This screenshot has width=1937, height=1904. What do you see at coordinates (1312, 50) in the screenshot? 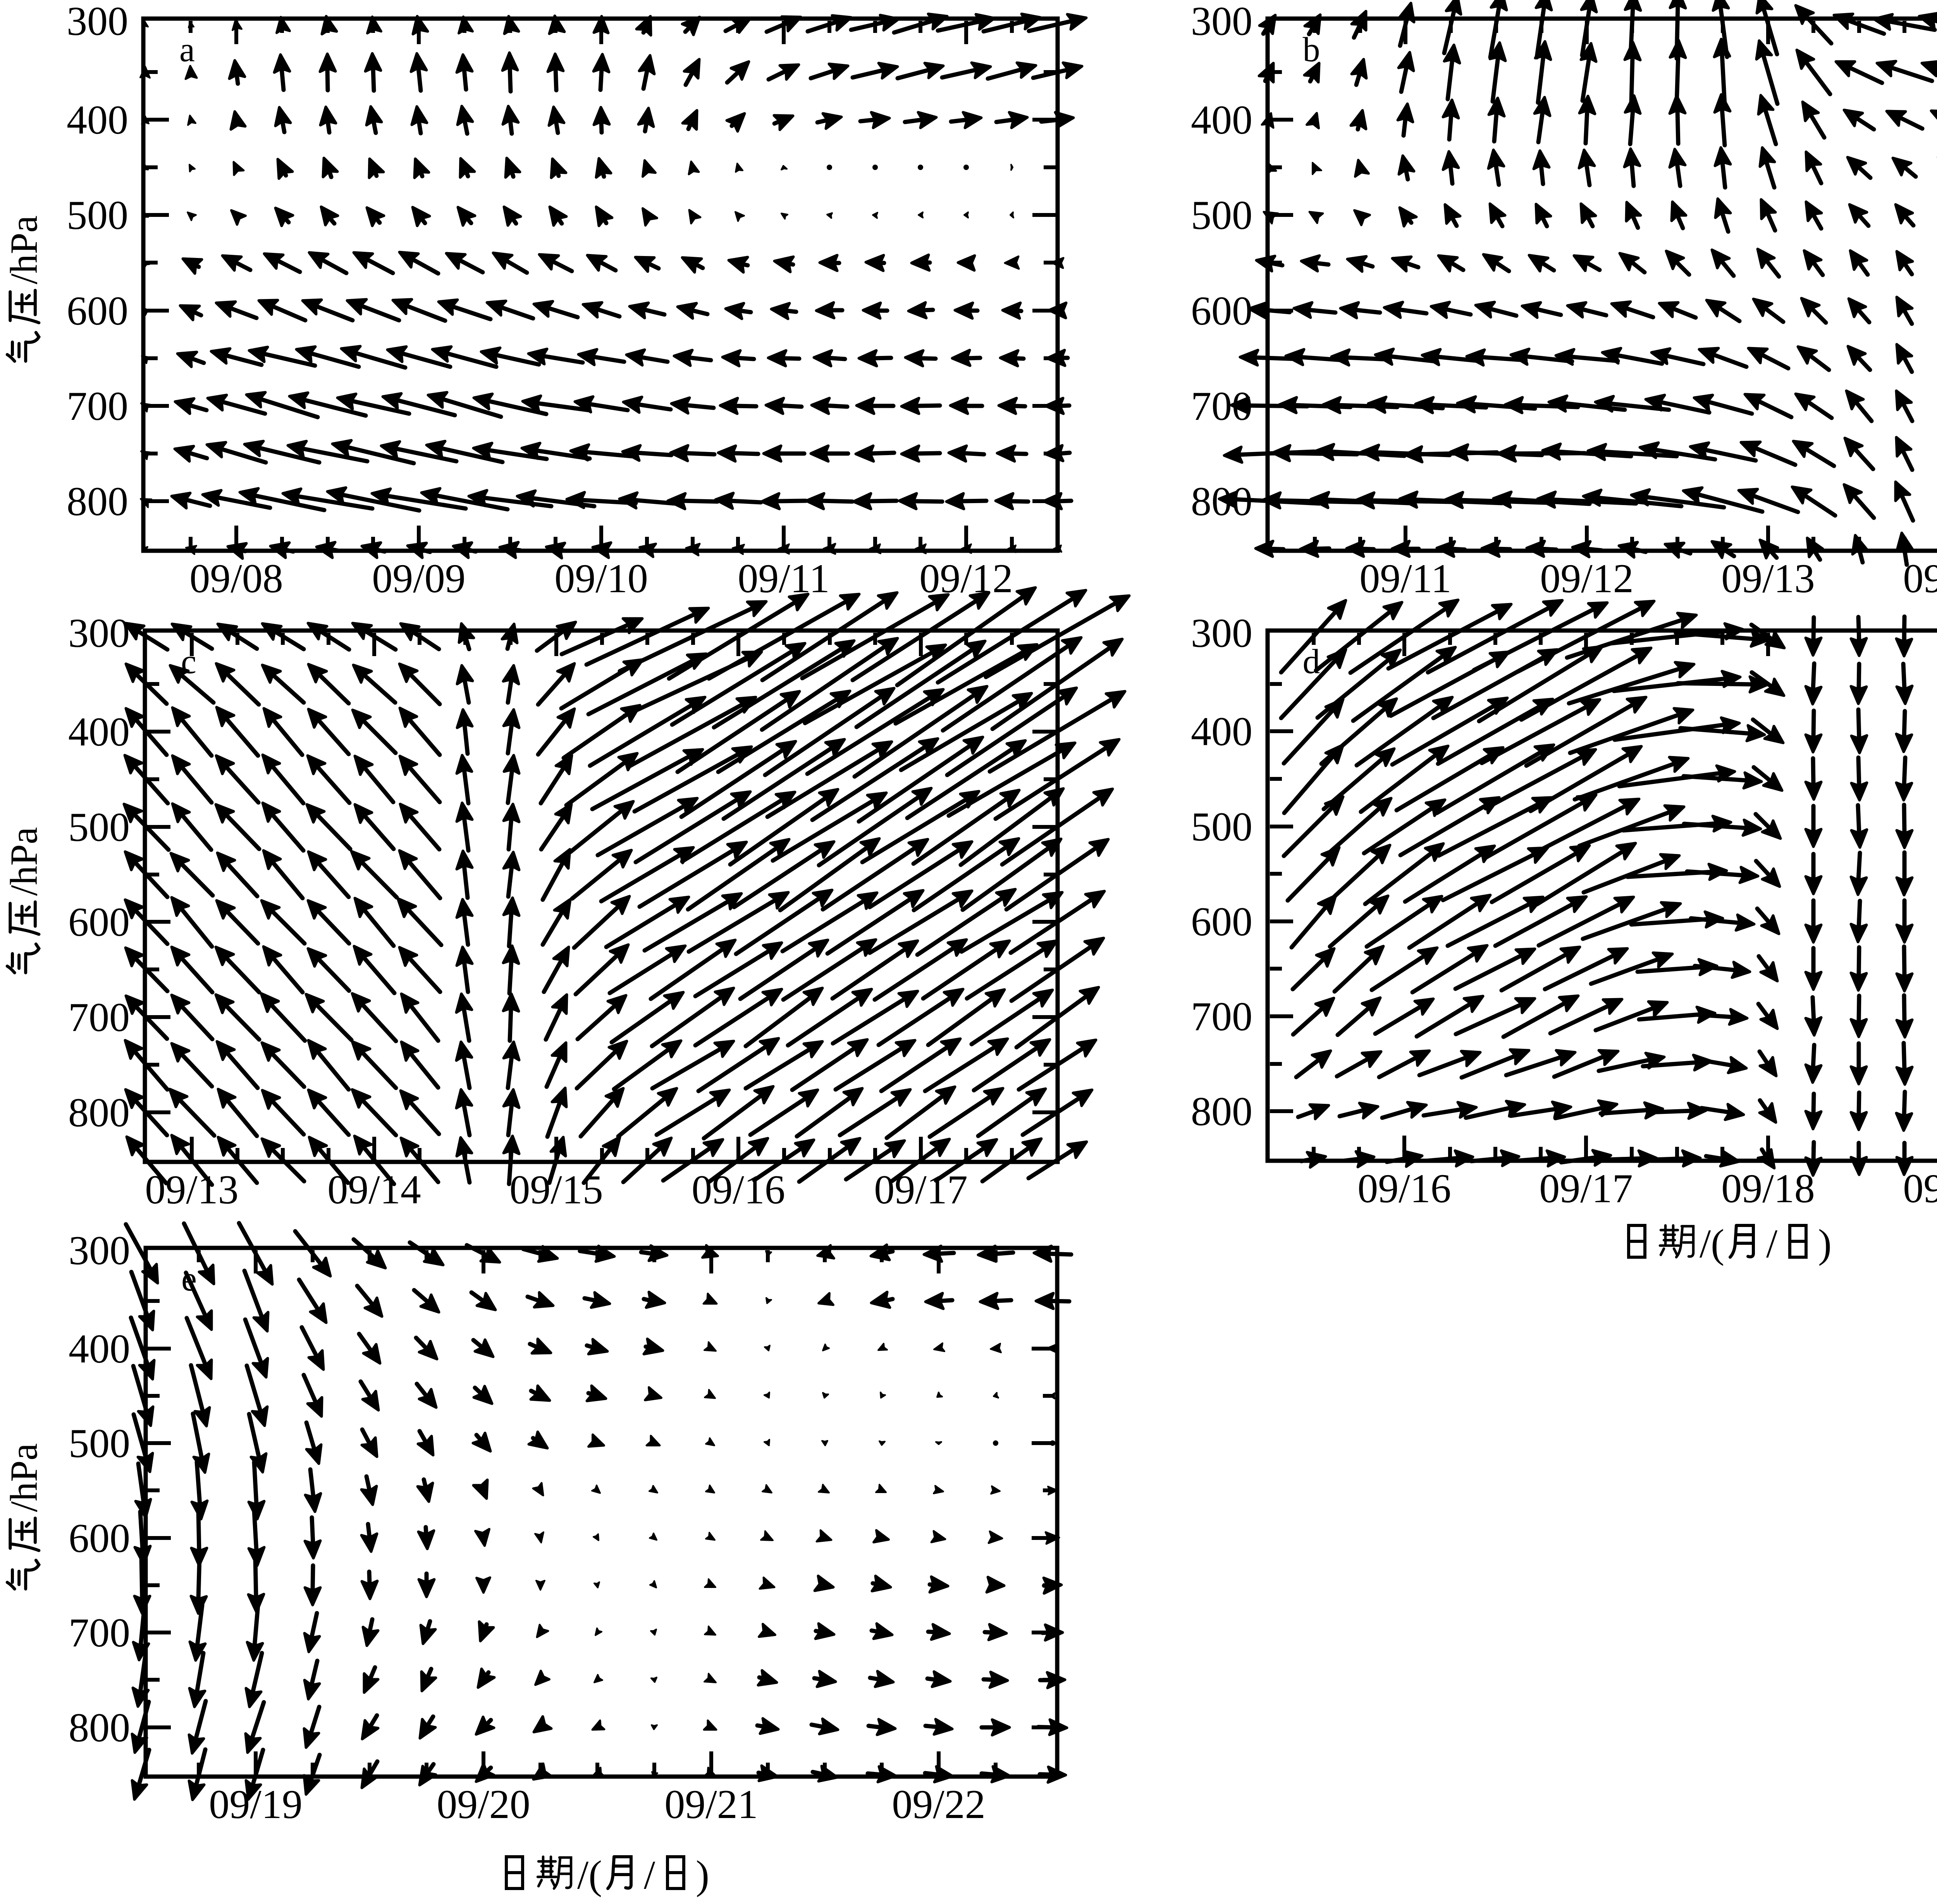
I see `svg-text: b` at bounding box center [1312, 50].